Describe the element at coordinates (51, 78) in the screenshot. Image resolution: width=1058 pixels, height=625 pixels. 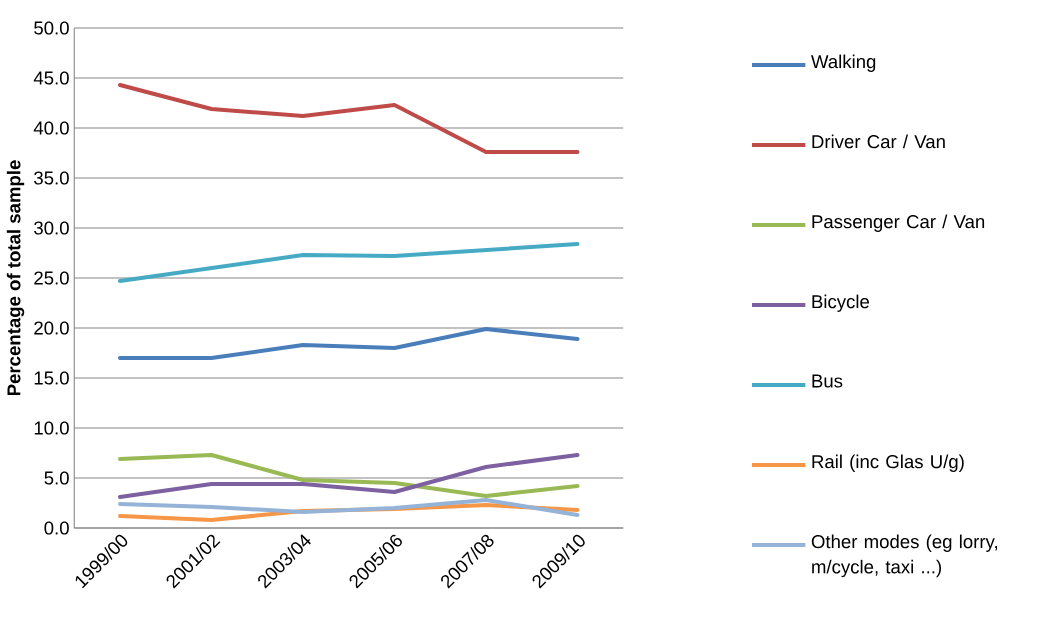
I see `y-tick-label: 45.0` at that location.